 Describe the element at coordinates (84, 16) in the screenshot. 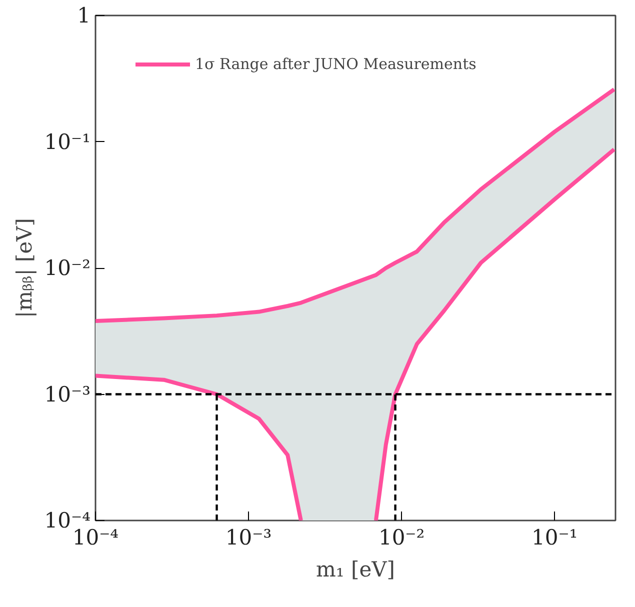

I see `y-tick-label: 1` at that location.